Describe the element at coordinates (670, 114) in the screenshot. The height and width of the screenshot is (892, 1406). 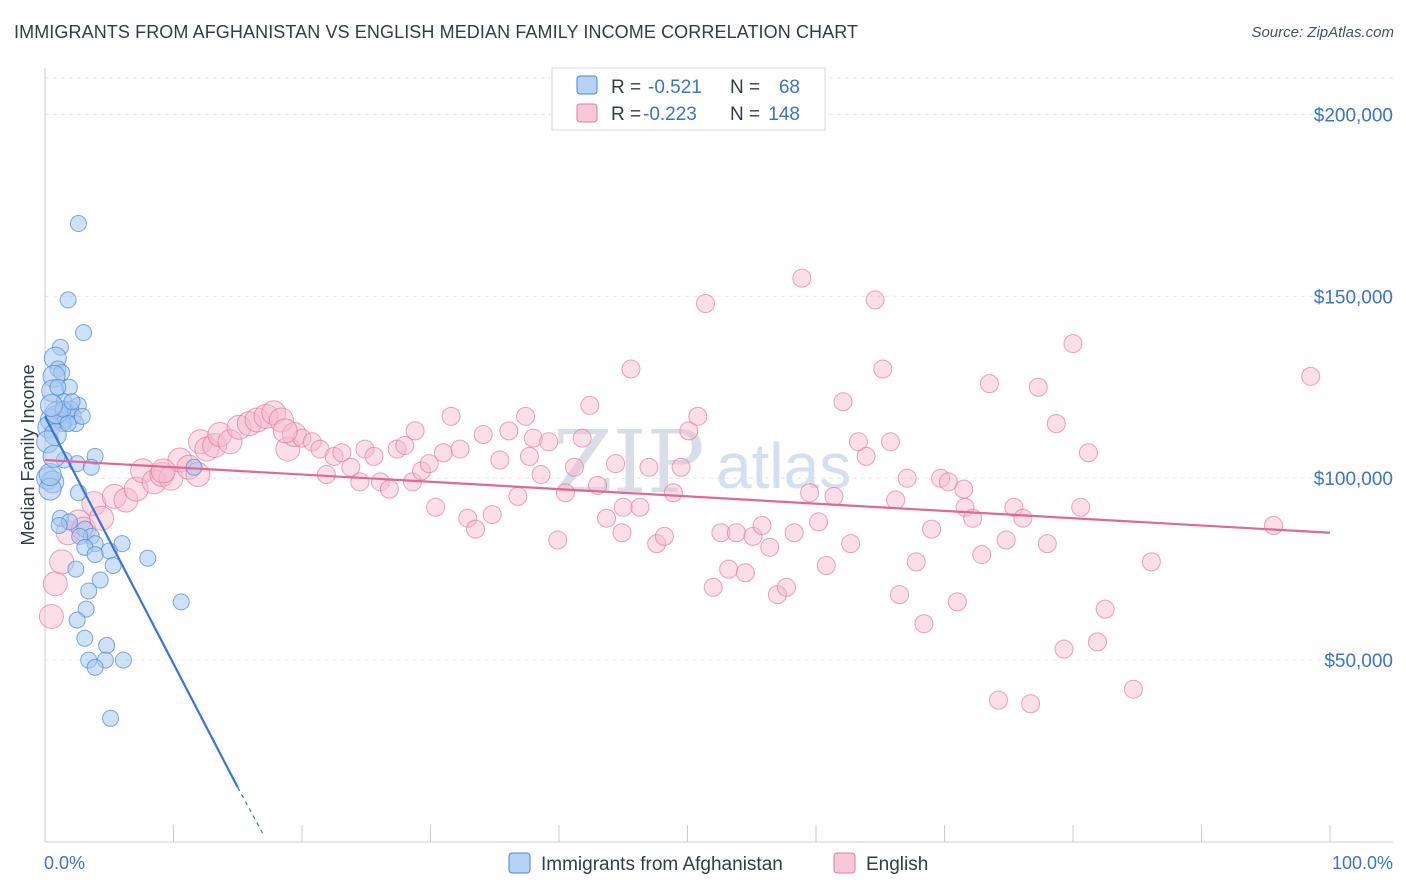
I see `stats-r-value-english: -0.223` at that location.